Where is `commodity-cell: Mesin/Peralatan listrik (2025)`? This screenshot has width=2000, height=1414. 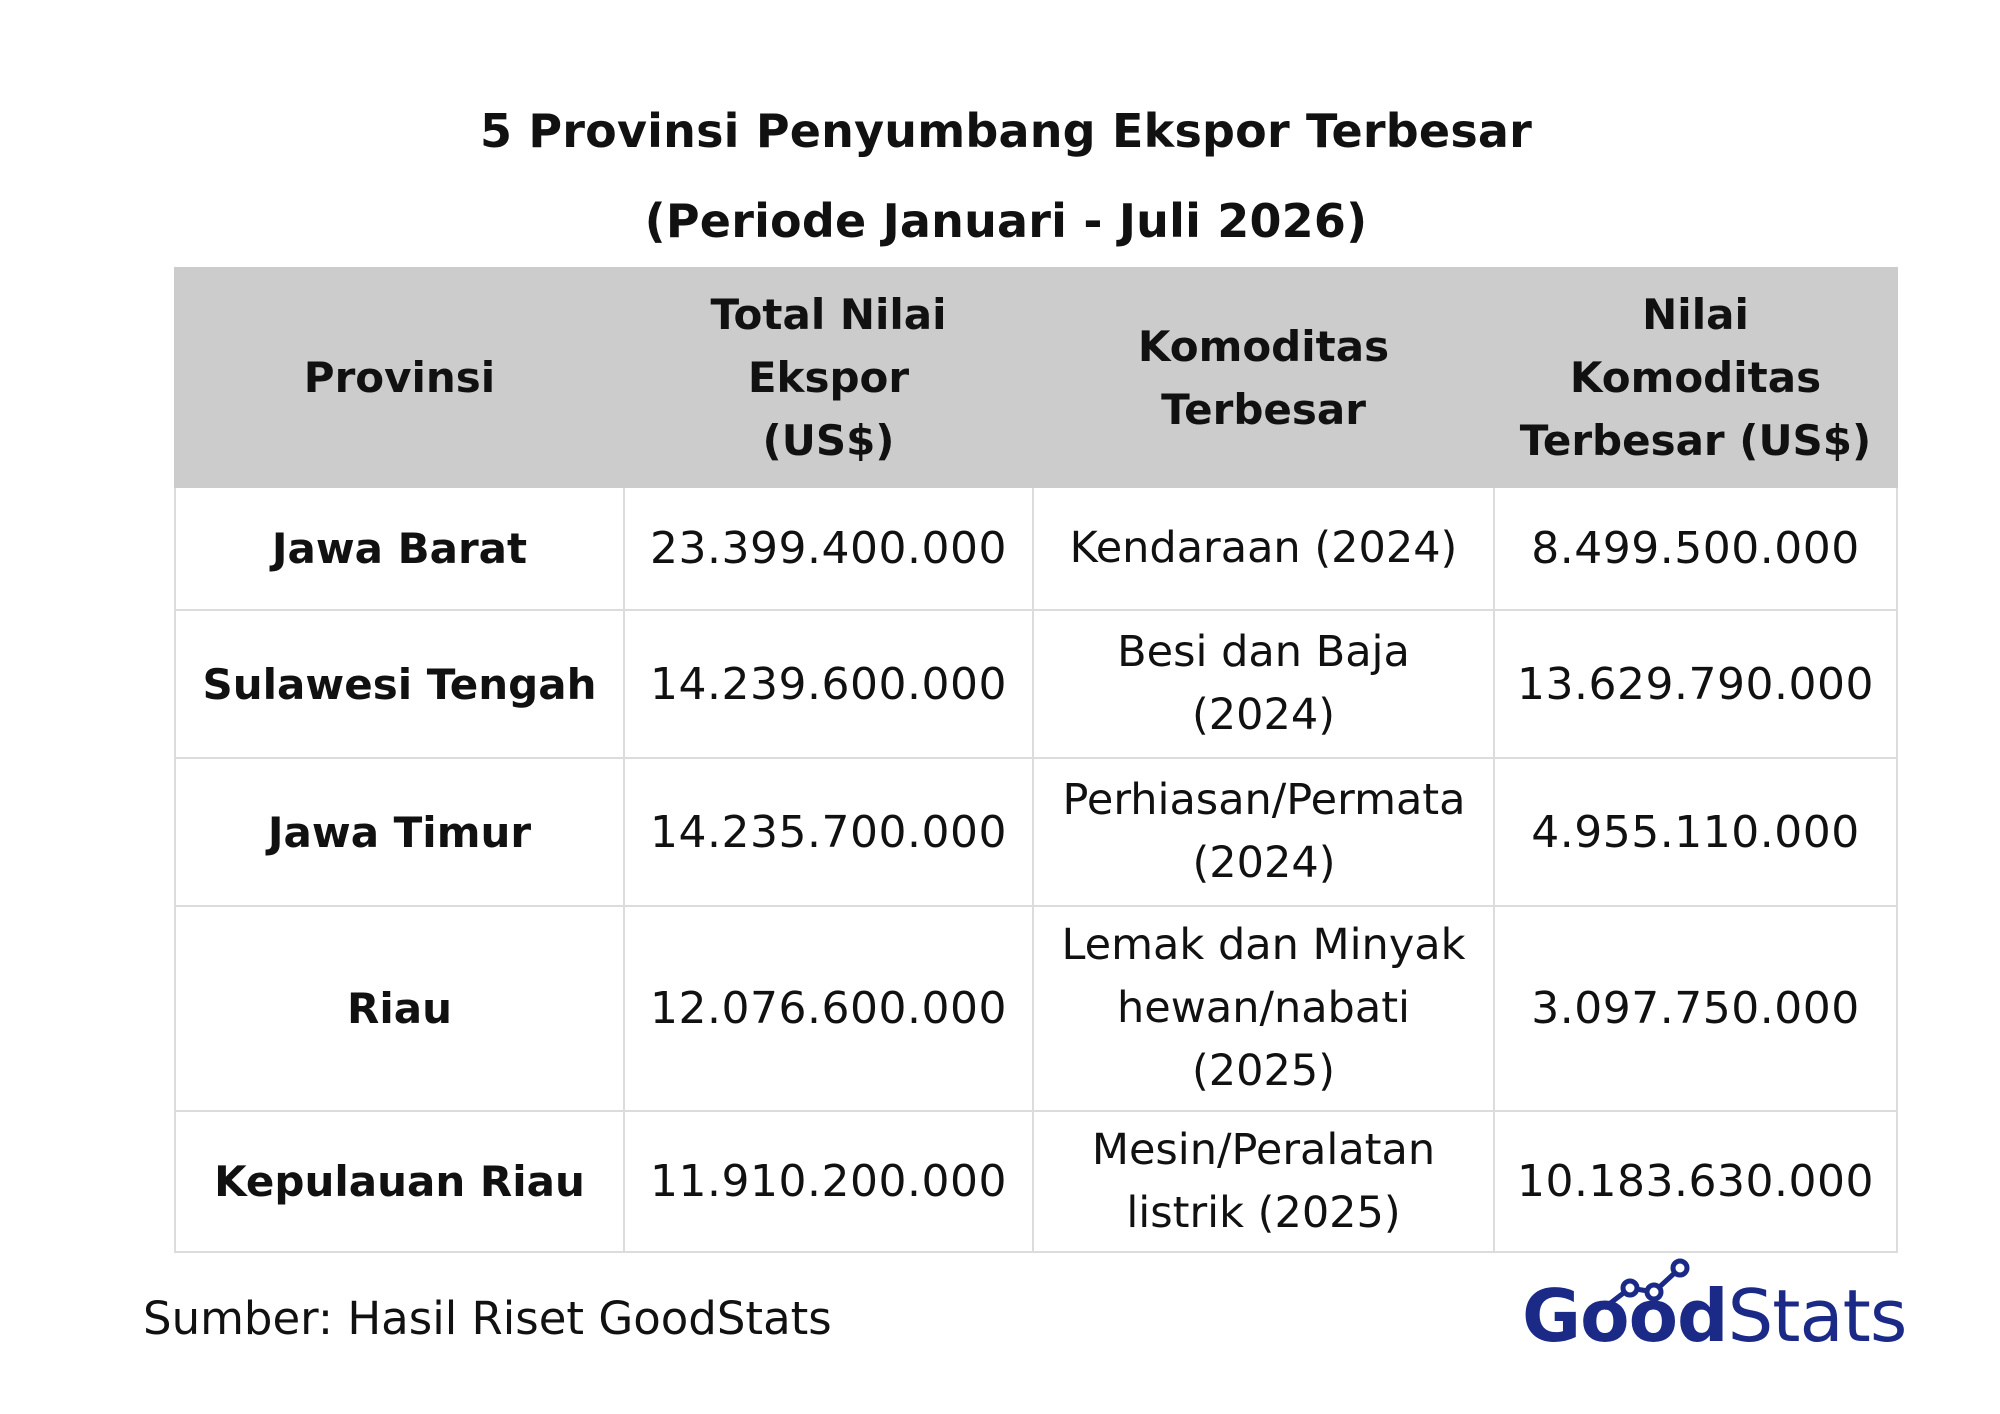 commodity-cell: Mesin/Peralatan listrik (2025) is located at coordinates (1263, 1181).